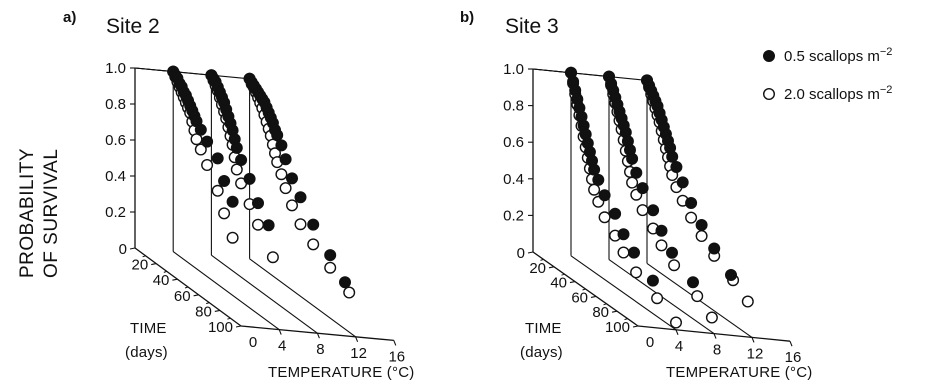 Image resolution: width=946 pixels, height=385 pixels. Describe the element at coordinates (769, 93) in the screenshot. I see `legend-marker-open` at that location.